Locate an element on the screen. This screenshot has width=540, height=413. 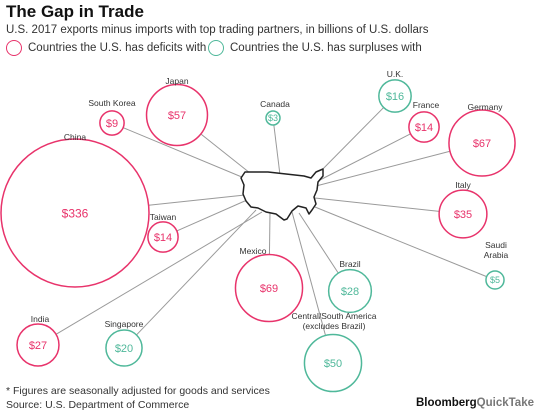
connector-central-south-america-excludes-brazil is located at coordinates (309, 273).